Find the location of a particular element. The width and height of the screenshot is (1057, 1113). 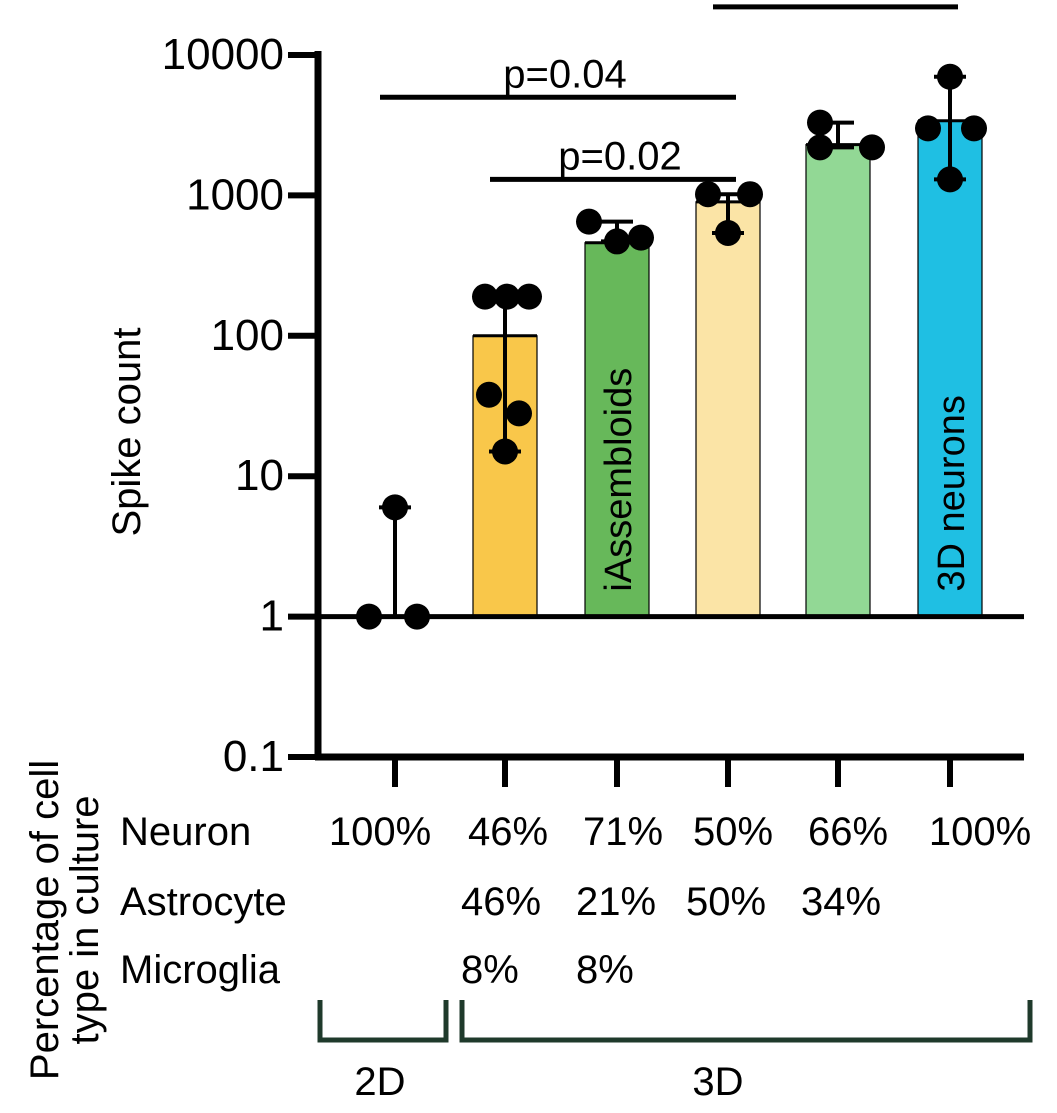

group-label-1: 3D is located at coordinates (717, 1082).